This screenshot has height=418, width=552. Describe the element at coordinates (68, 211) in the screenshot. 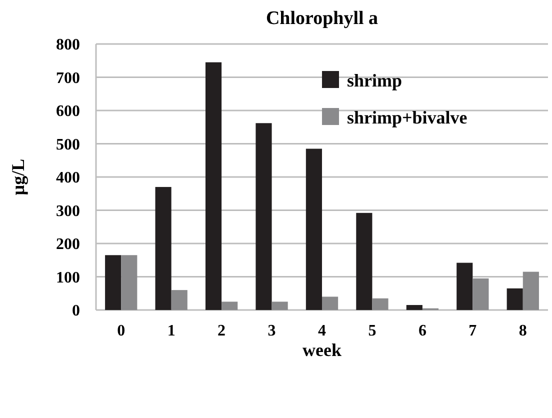

I see `y-tick-label: 300` at that location.